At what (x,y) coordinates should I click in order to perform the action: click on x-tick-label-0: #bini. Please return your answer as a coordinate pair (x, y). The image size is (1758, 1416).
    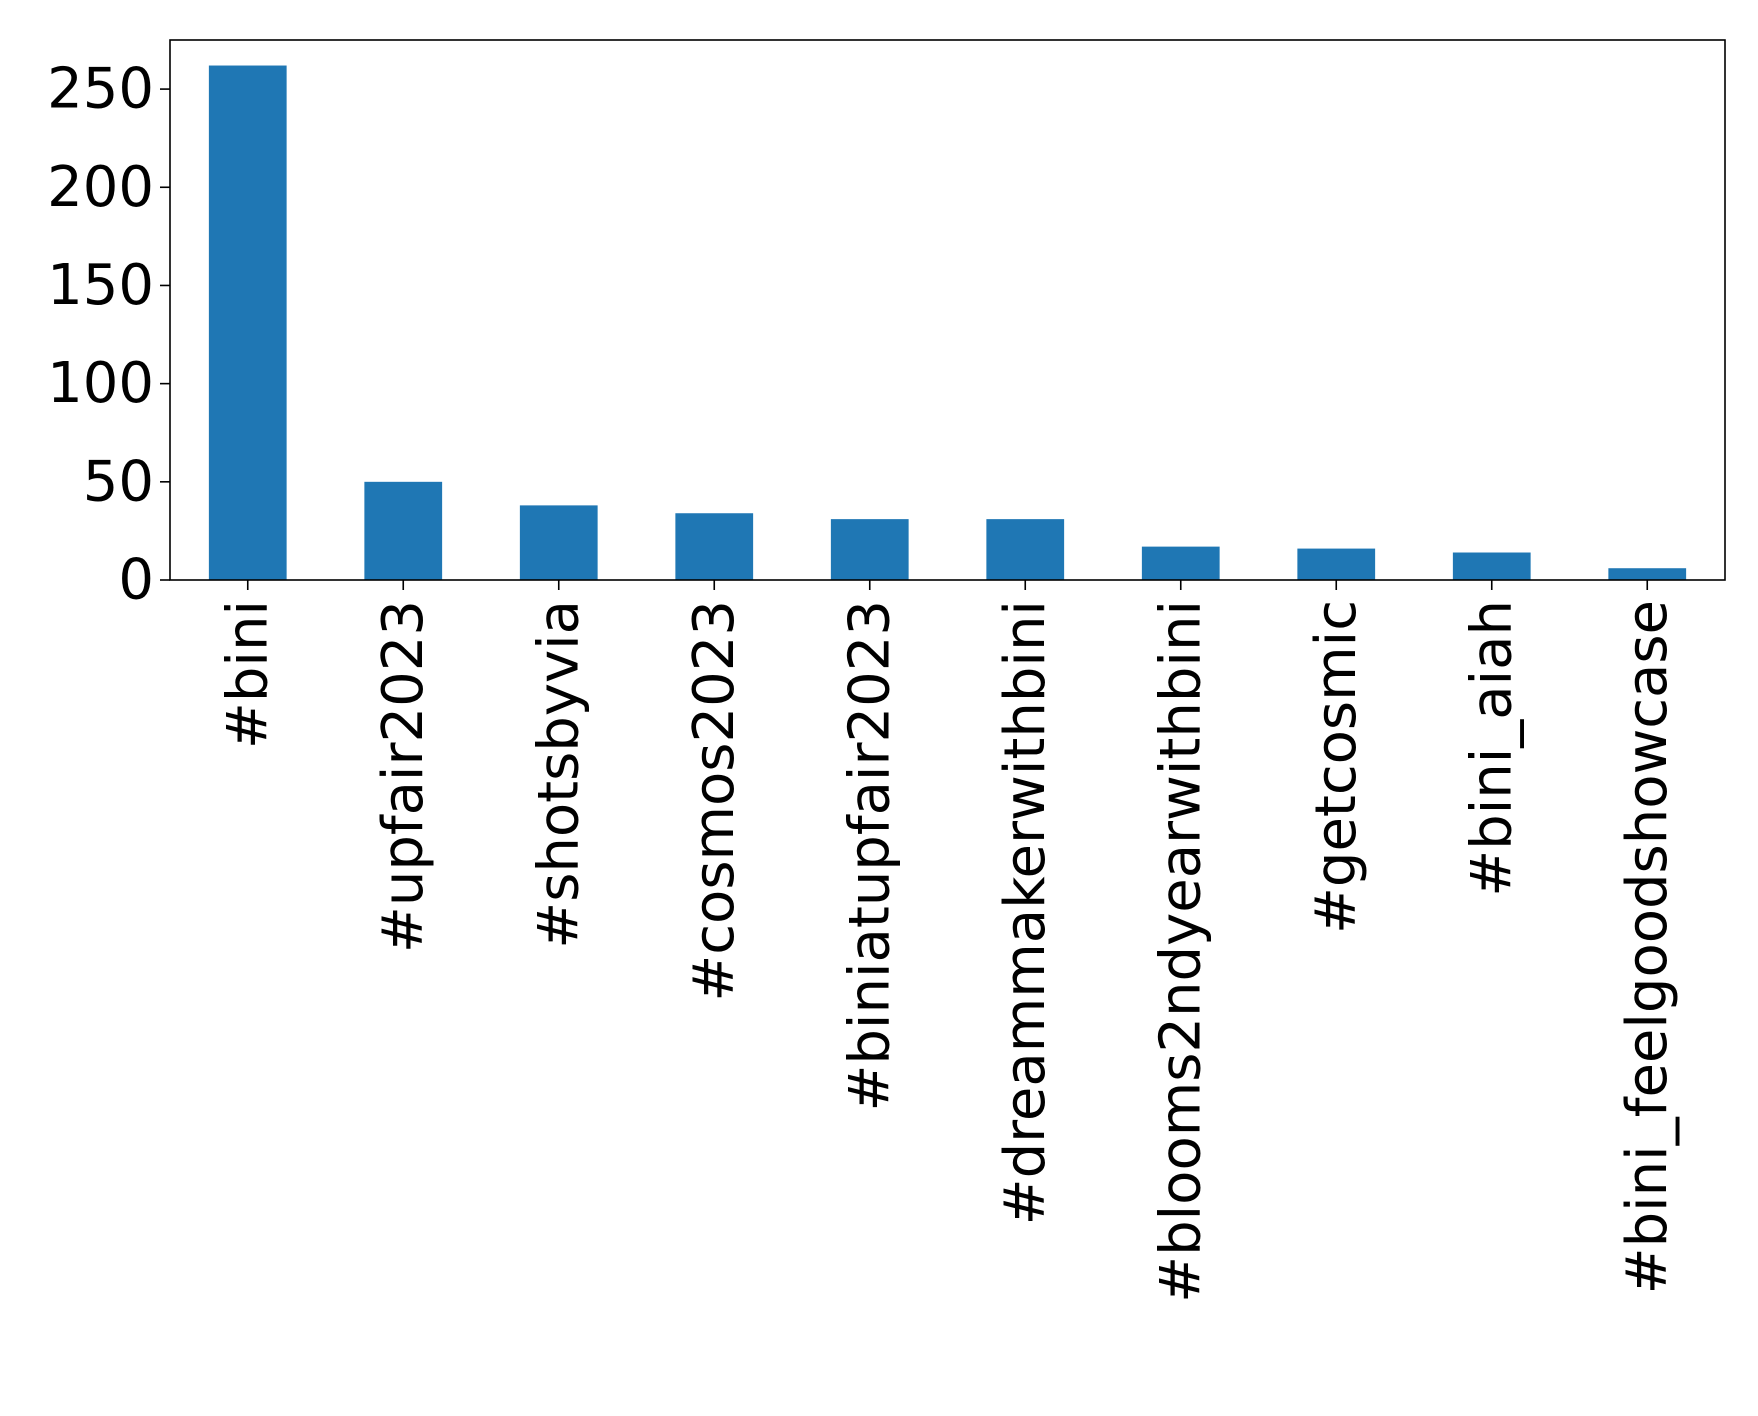
    Looking at the image, I should click on (247, 674).